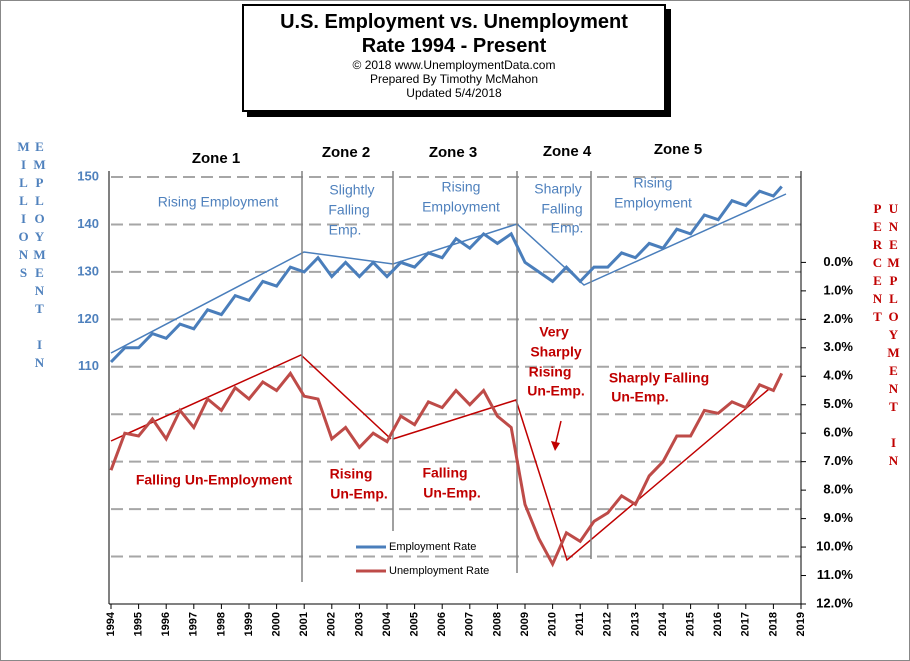 This screenshot has width=910, height=661. Describe the element at coordinates (166, 624) in the screenshot. I see `x-tick-label: 1996` at that location.